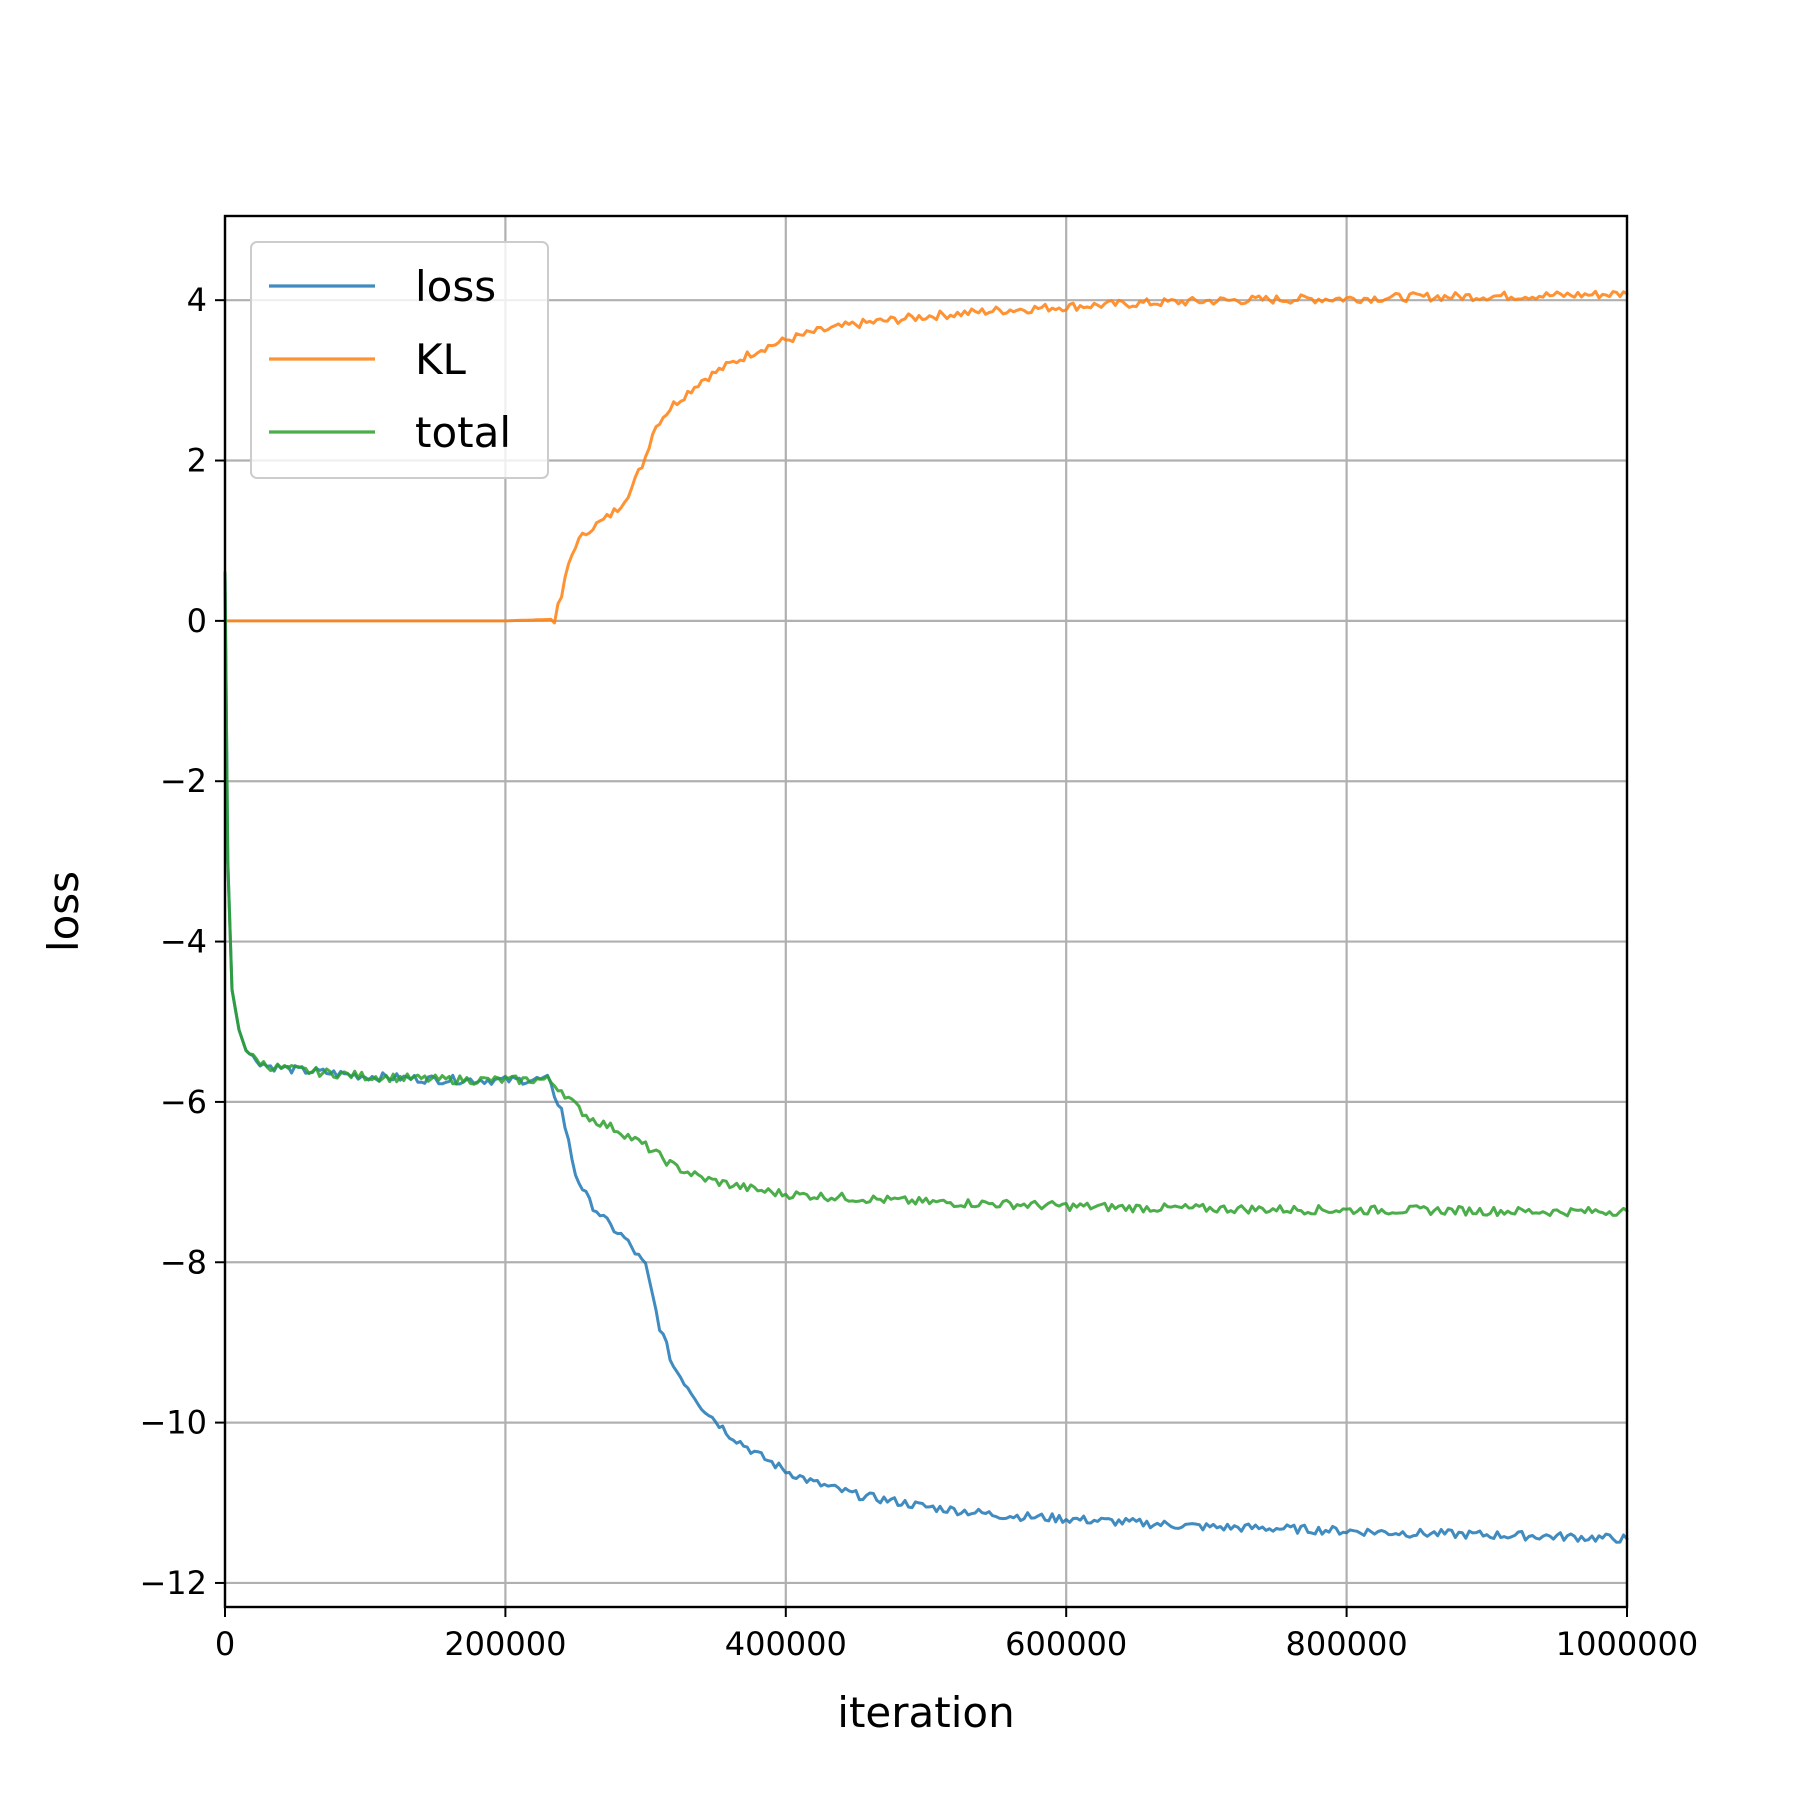  I want to click on x-tick-label: 200000, so click(505, 1644).